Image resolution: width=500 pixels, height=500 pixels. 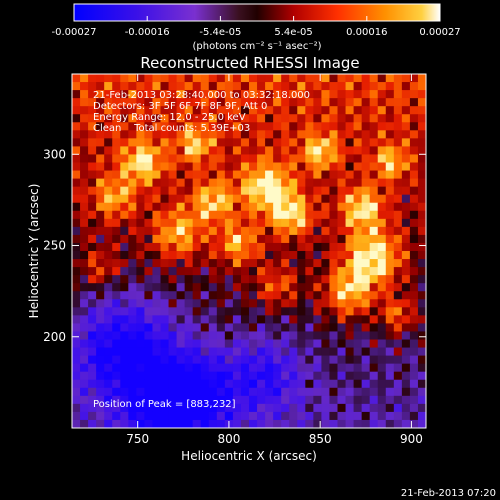 What do you see at coordinates (439, 32) in the screenshot?
I see `colorbar-tick-label: 0.00027` at bounding box center [439, 32].